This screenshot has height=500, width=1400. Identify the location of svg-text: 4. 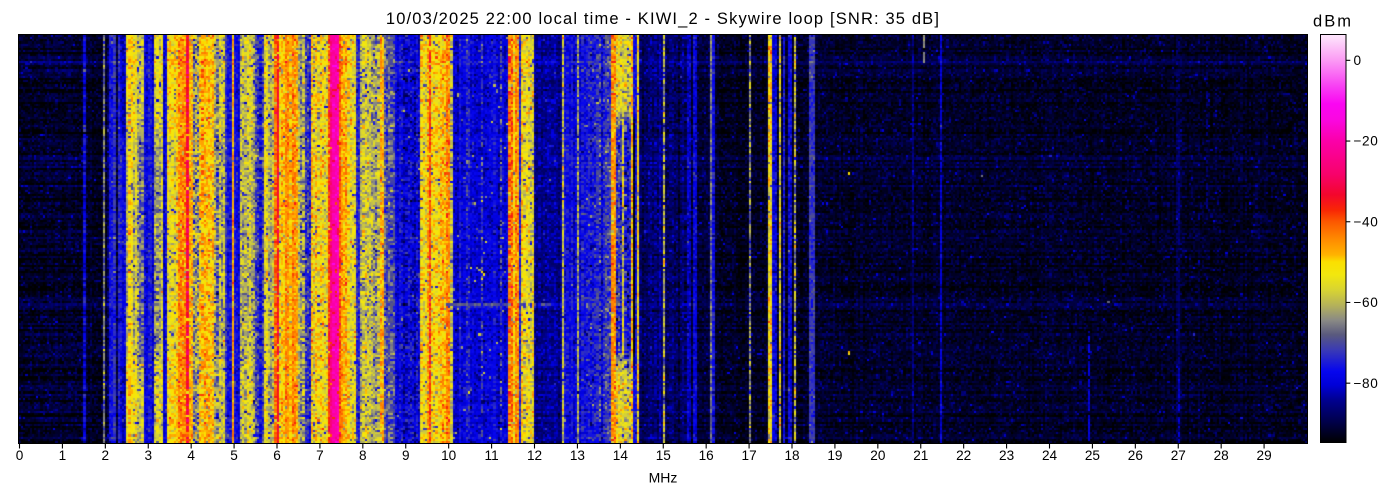
(191, 455).